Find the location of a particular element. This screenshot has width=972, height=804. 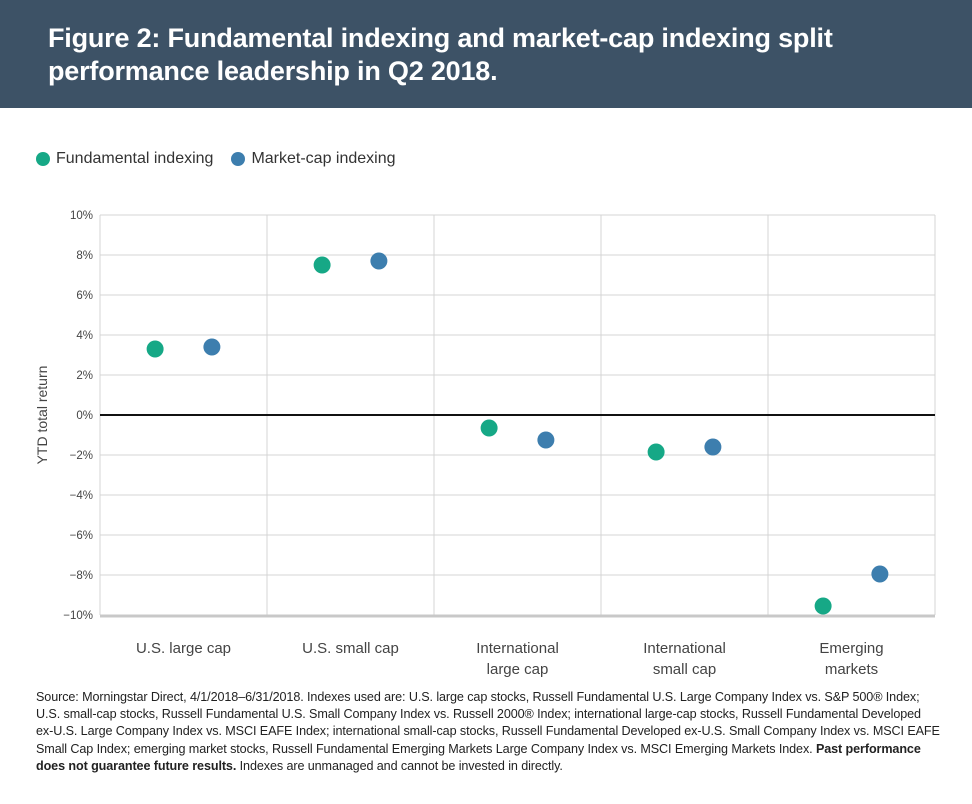

legend-dot-fundamental is located at coordinates (43, 159).